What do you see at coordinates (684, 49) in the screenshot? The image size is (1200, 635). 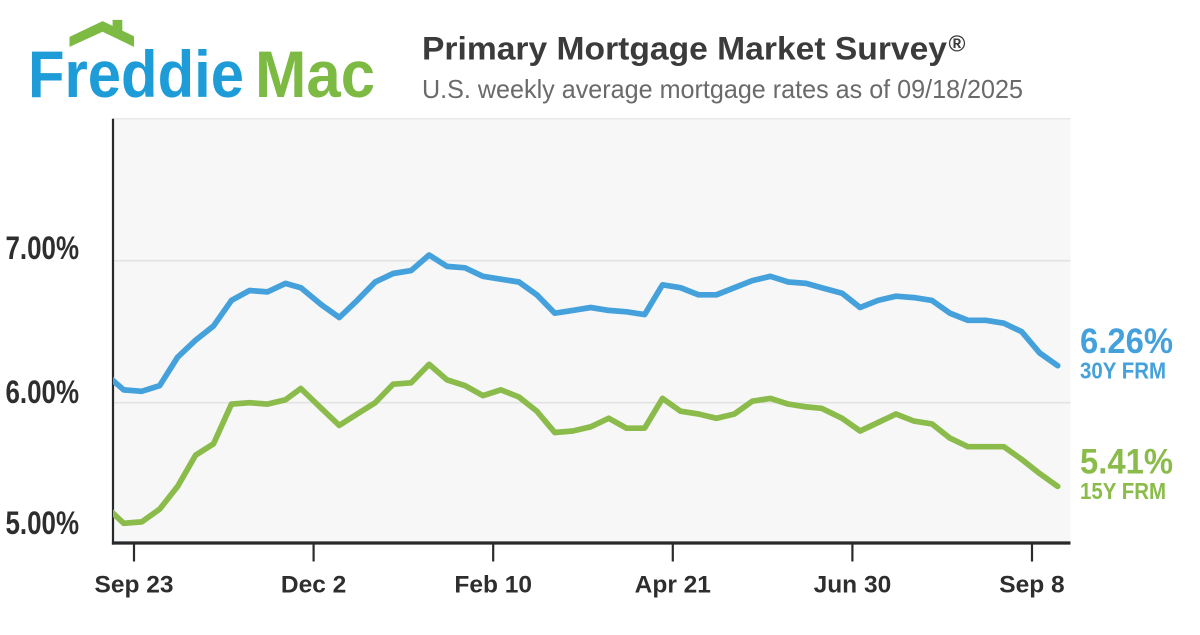 I see `page-title: Primary Mortgage Market Survey` at bounding box center [684, 49].